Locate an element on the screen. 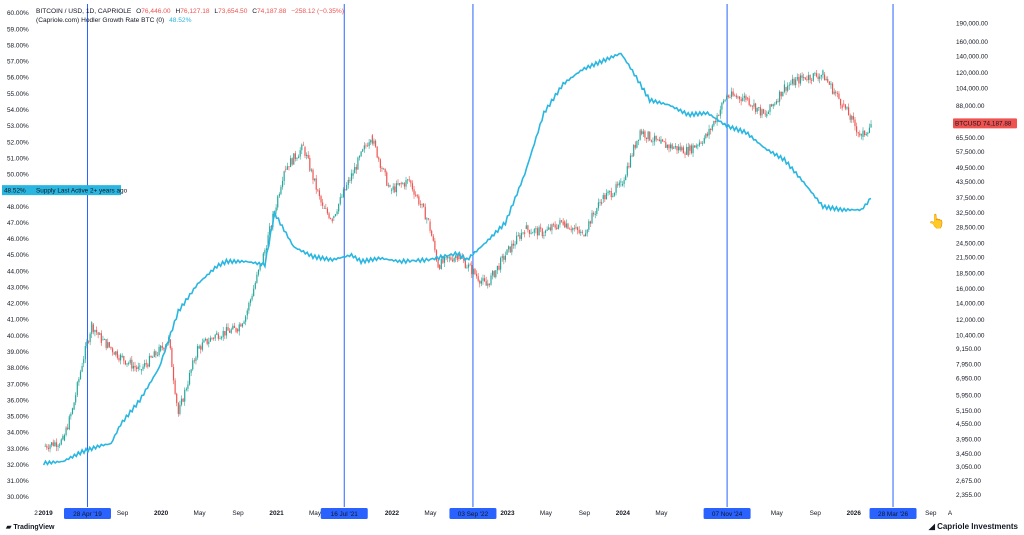 The image size is (1024, 535). right-tick-label: 32,500.00 is located at coordinates (970, 213).